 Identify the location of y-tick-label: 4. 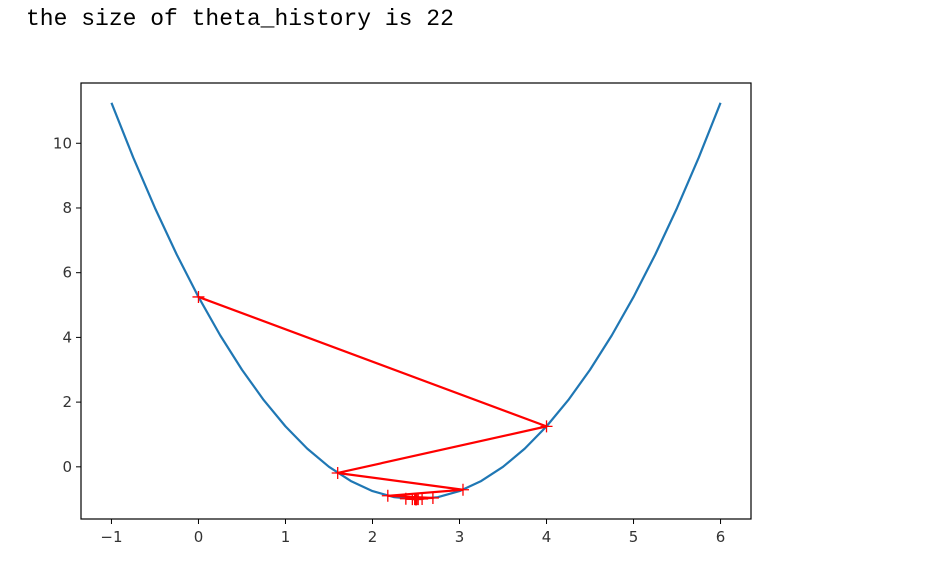
(67, 337).